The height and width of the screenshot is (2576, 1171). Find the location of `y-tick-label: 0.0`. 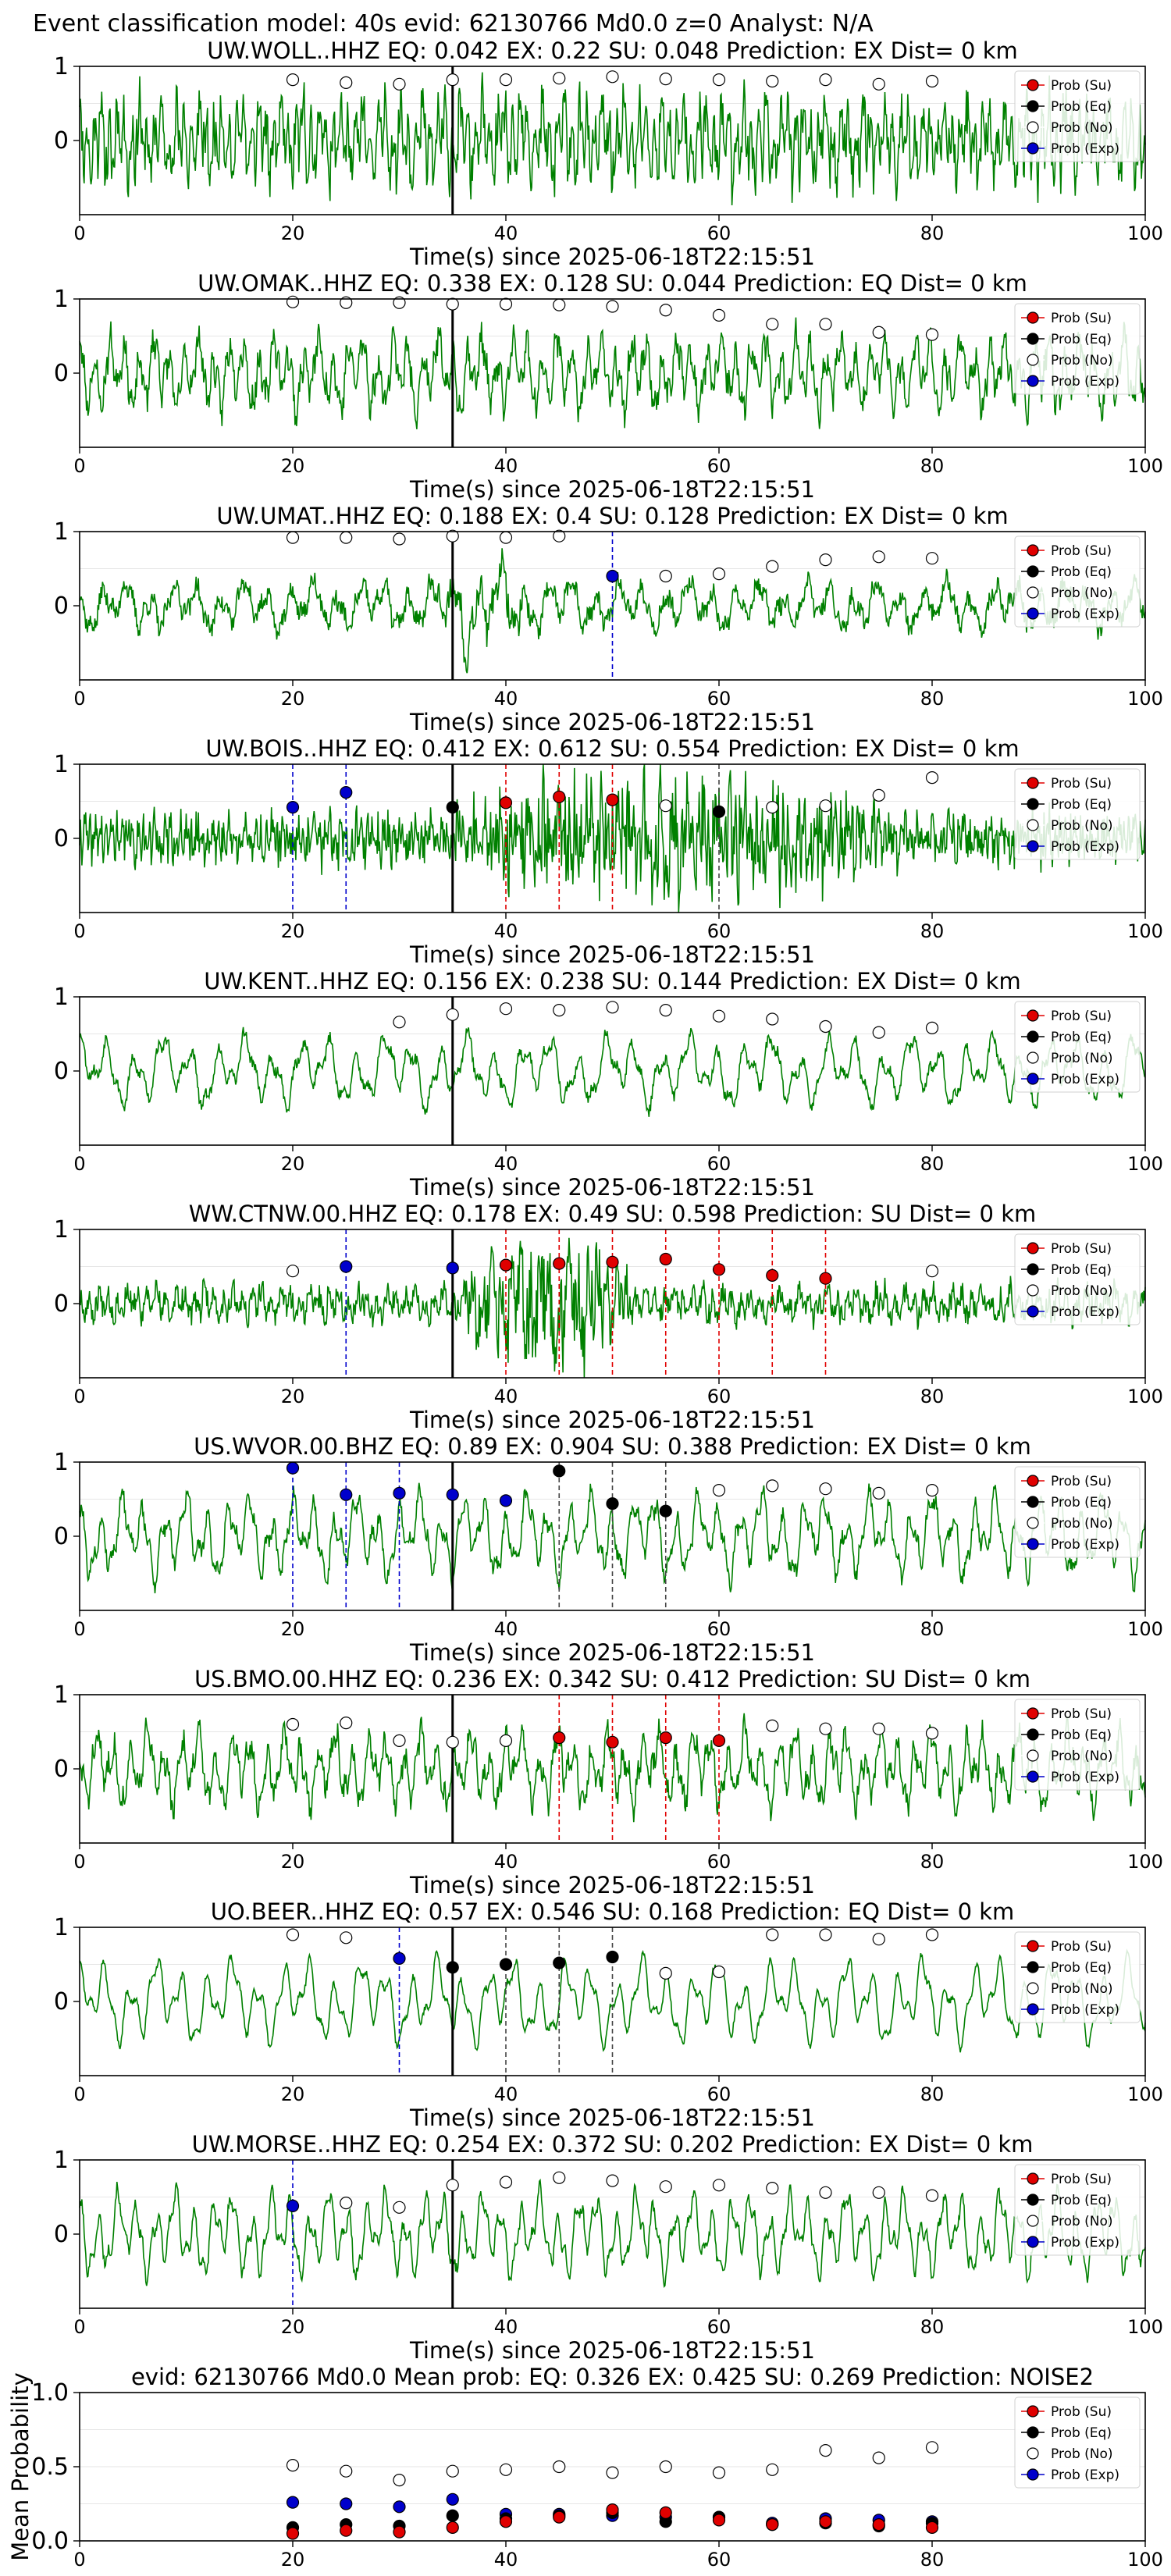

y-tick-label: 0.0 is located at coordinates (50, 2541).